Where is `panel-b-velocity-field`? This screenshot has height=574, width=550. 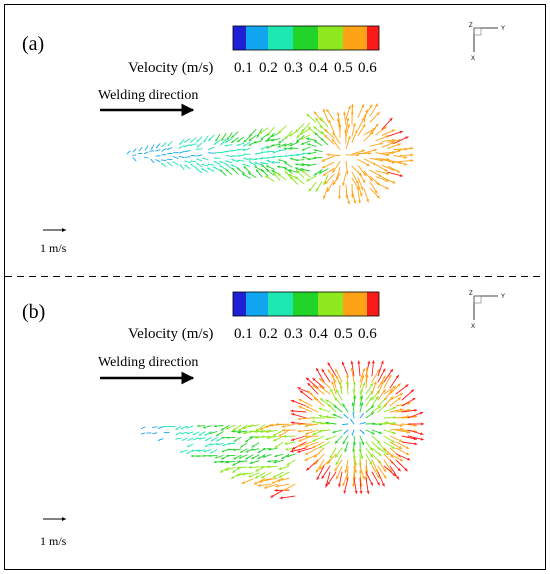
panel-b-velocity-field is located at coordinates (282, 430).